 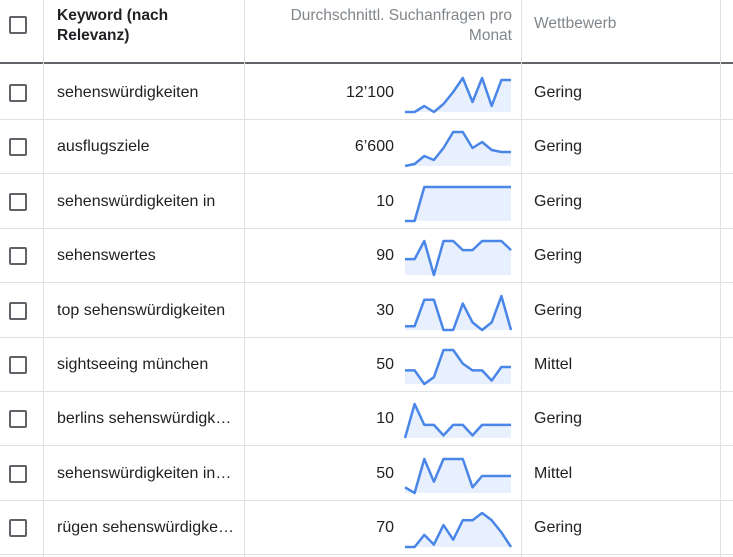 What do you see at coordinates (575, 23) in the screenshot?
I see `column-header-competition: Wettbewerb` at bounding box center [575, 23].